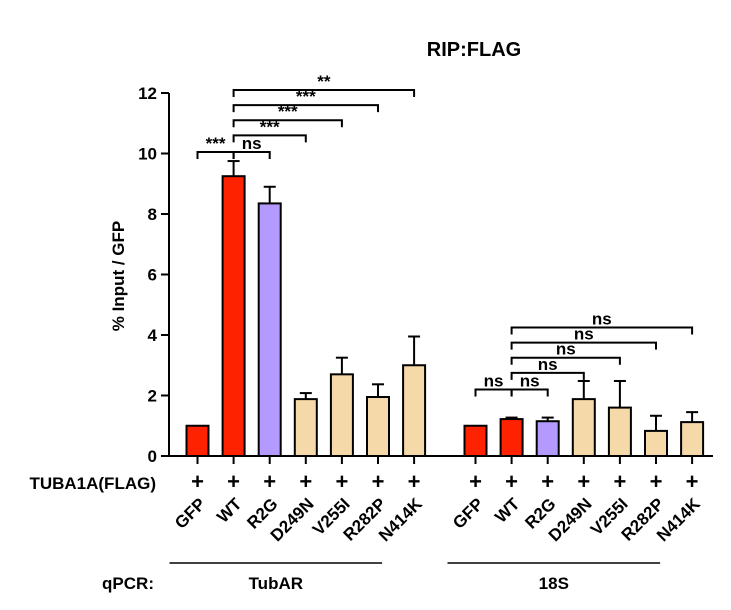 The height and width of the screenshot is (610, 731). What do you see at coordinates (128, 583) in the screenshot?
I see `qpcr-label: qPCR:` at bounding box center [128, 583].